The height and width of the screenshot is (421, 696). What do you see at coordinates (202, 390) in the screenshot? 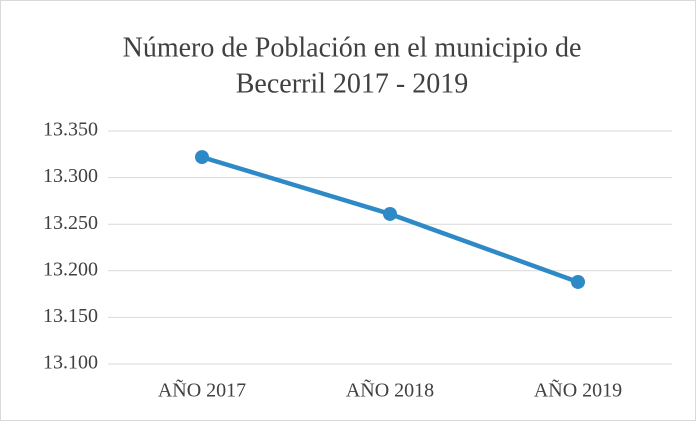
I see `x-tick-label: AÑO 2017` at bounding box center [202, 390].